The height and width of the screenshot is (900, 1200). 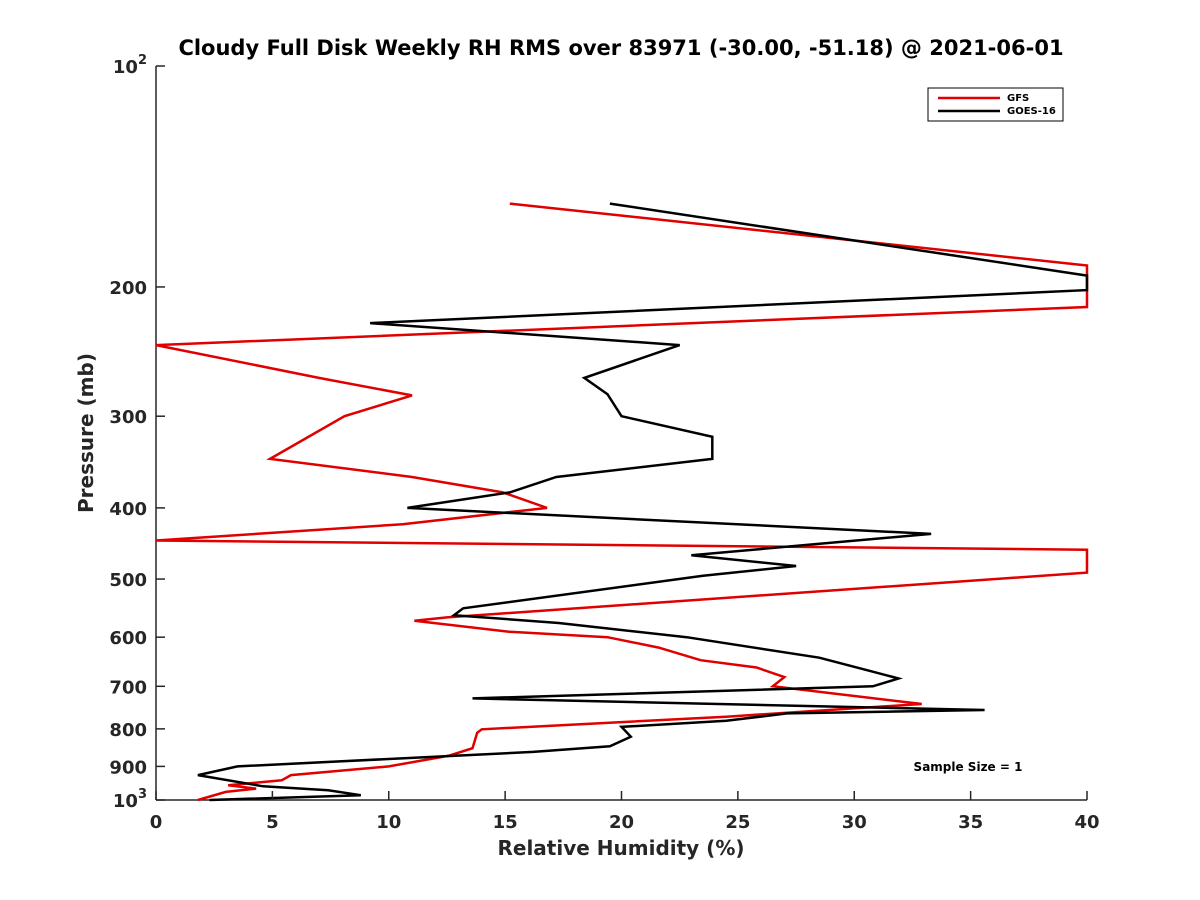 What do you see at coordinates (505, 822) in the screenshot?
I see `x-tick-label: 15` at bounding box center [505, 822].